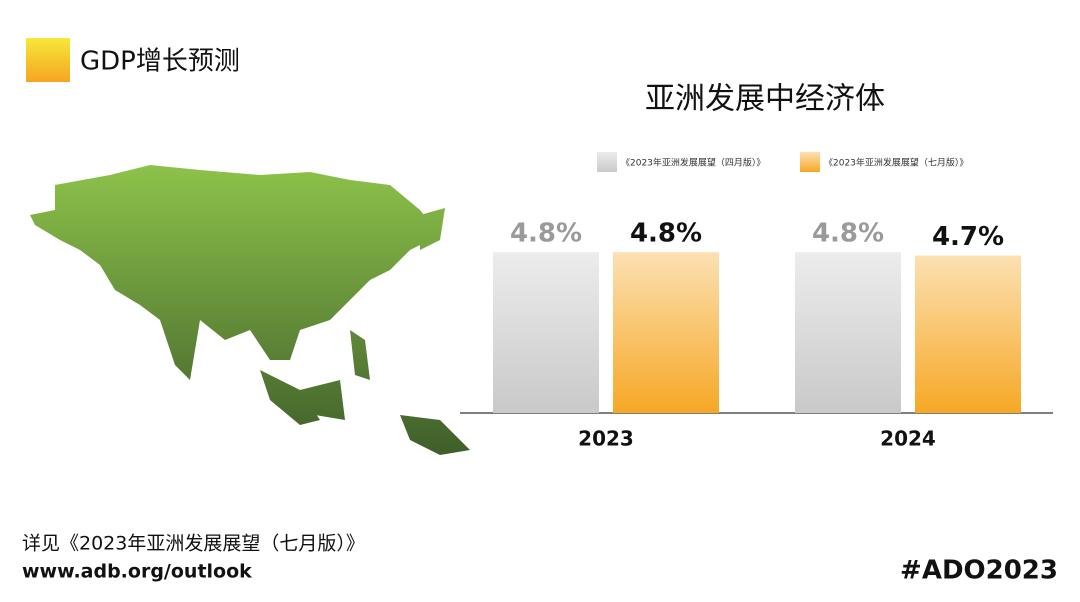 The height and width of the screenshot is (602, 1080). Describe the element at coordinates (48, 60) in the screenshot. I see `badge-swatch` at that location.